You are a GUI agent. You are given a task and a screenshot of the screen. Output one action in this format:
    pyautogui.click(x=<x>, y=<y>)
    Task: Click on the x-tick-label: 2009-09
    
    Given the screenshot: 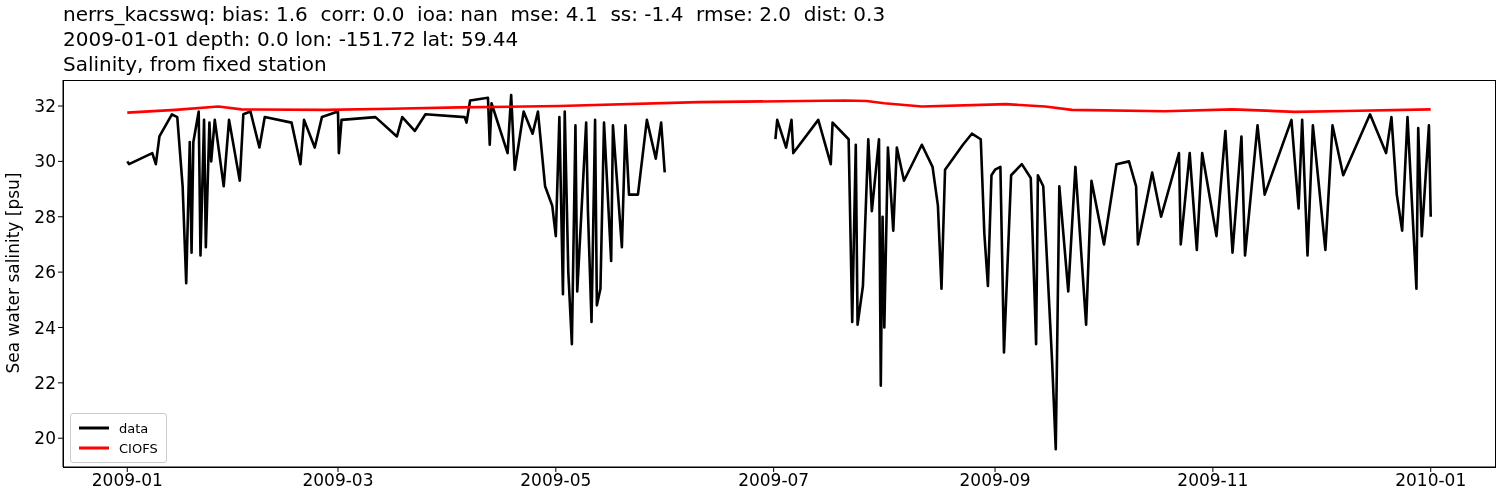 What is the action you would take?
    pyautogui.click(x=995, y=480)
    